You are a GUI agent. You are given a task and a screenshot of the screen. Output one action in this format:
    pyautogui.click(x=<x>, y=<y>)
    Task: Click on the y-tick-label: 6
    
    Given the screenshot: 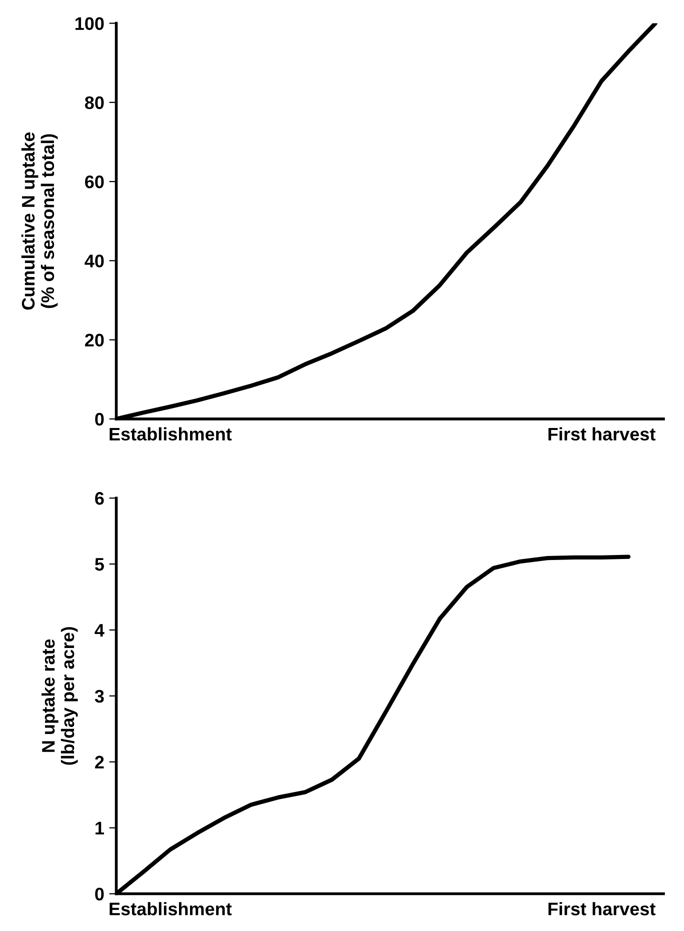 What is the action you would take?
    pyautogui.click(x=99, y=498)
    